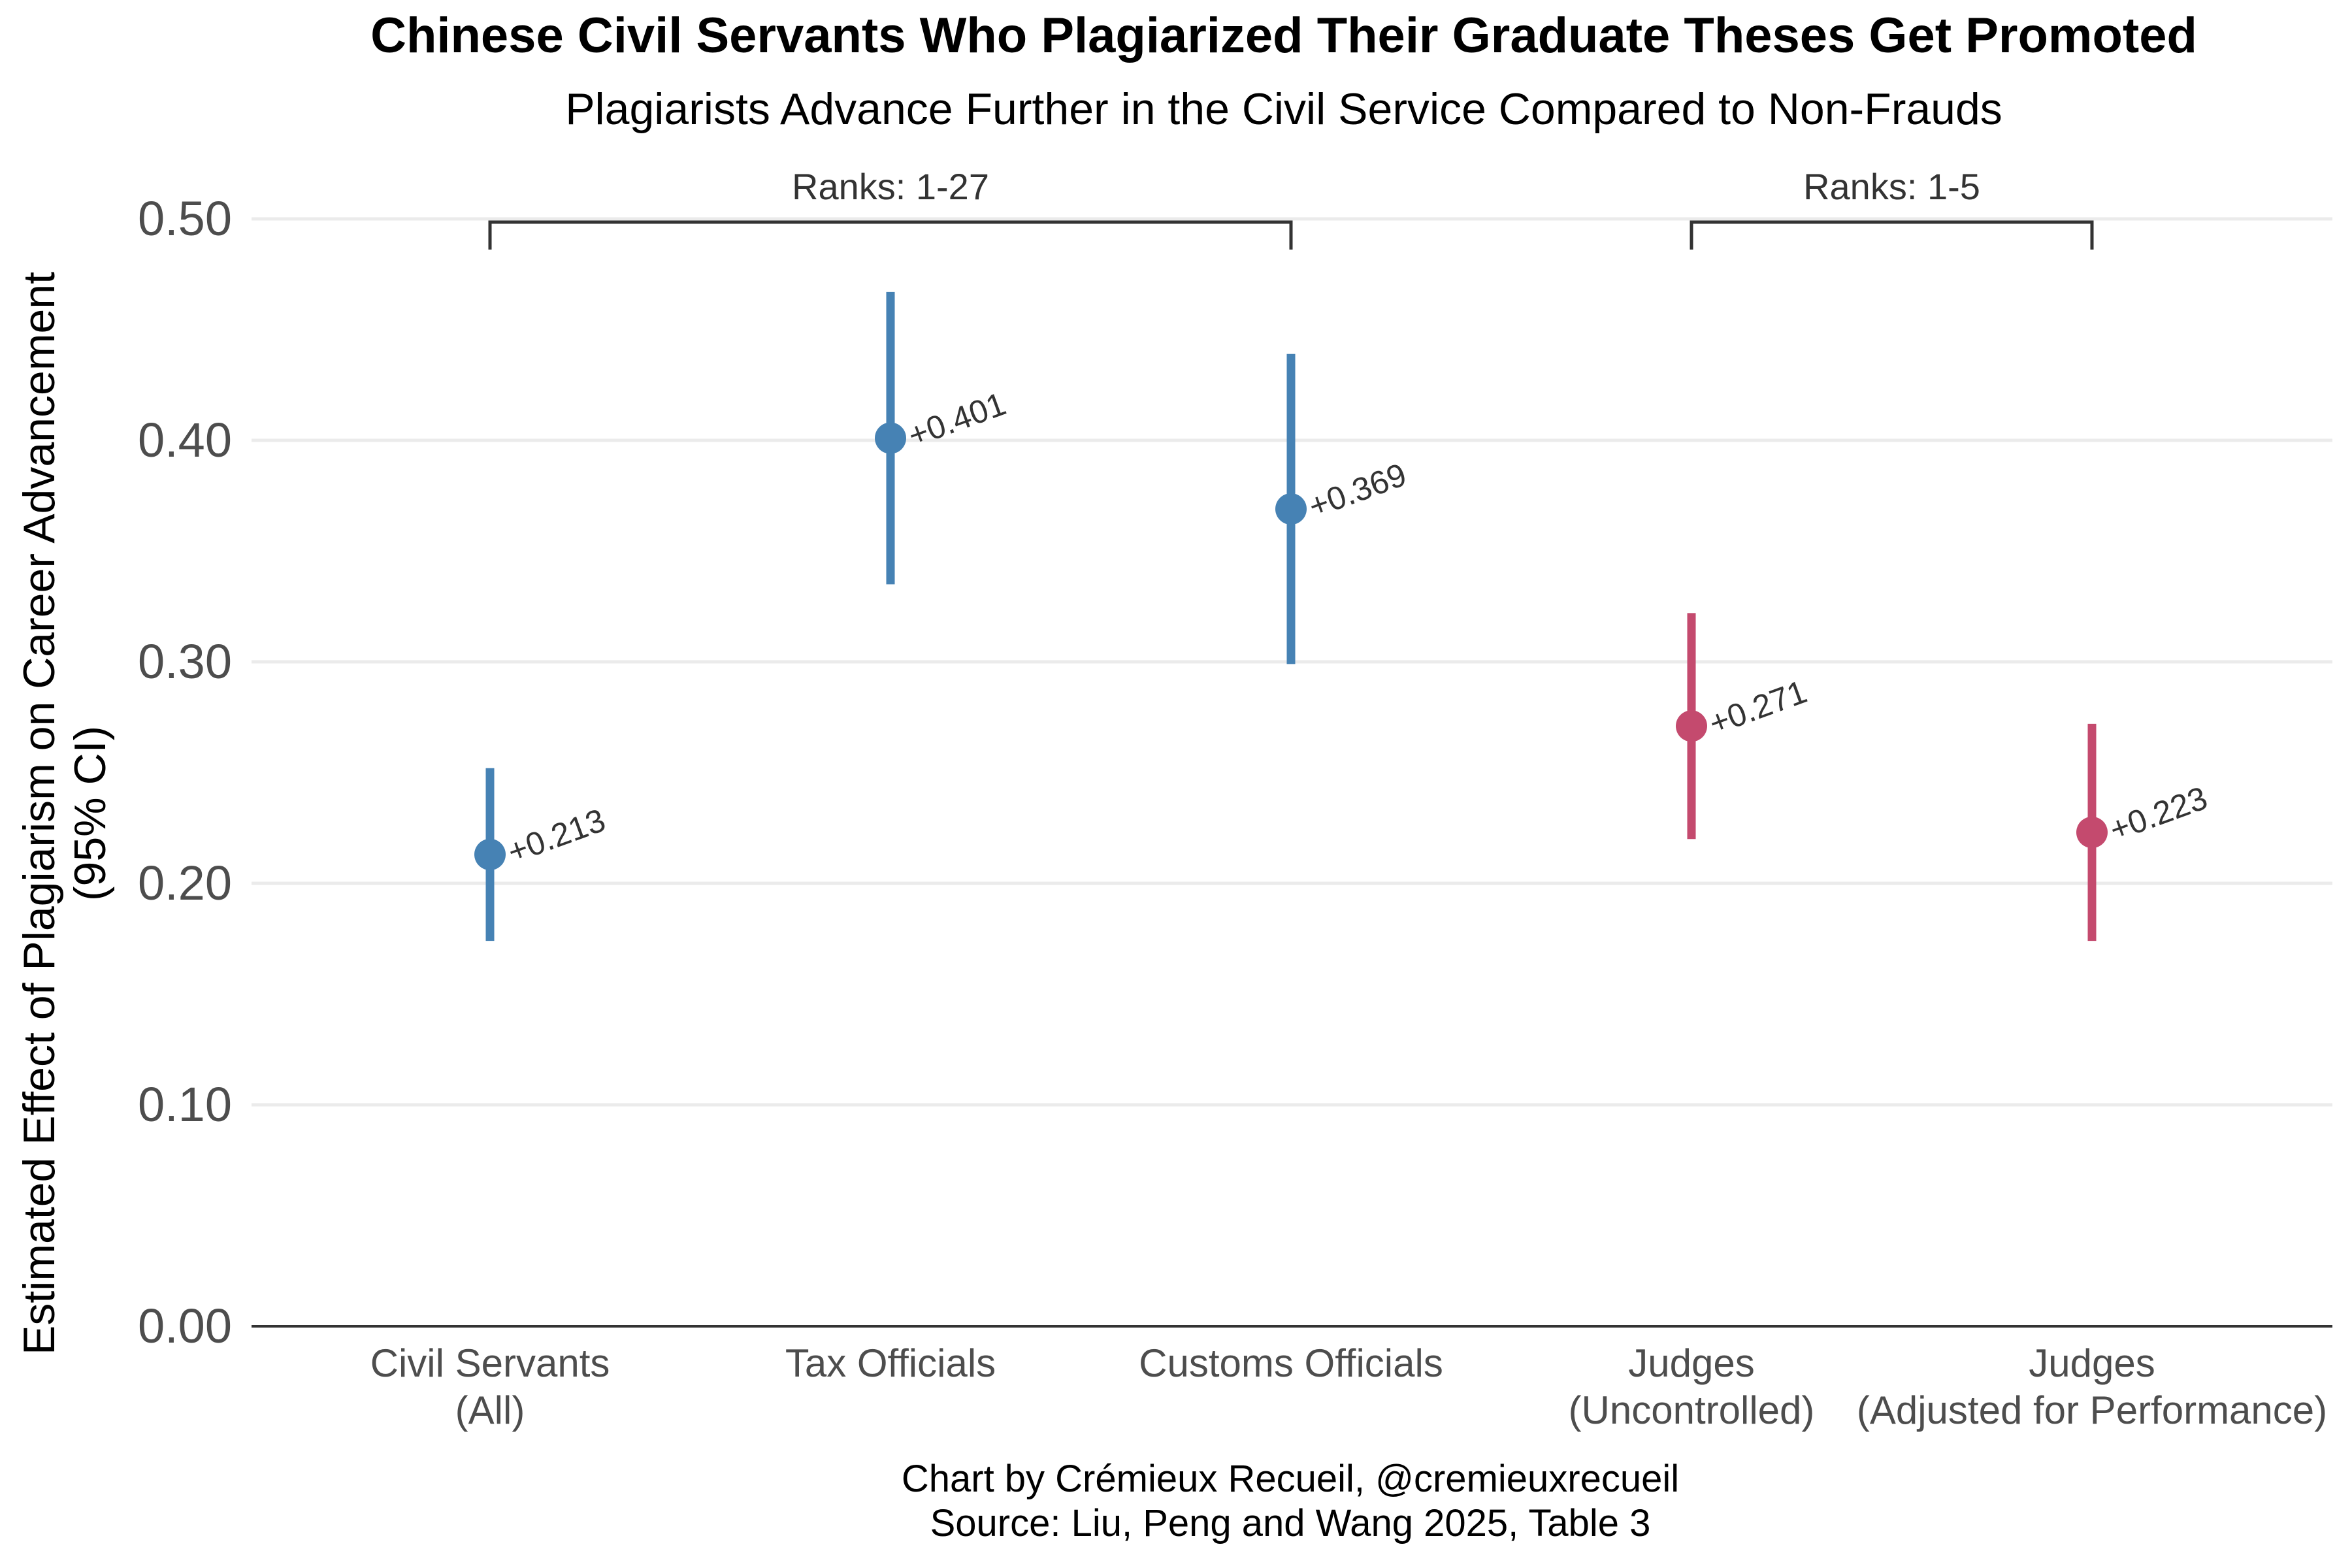  What do you see at coordinates (1692, 1386) in the screenshot?
I see `x-tick-label: Judges (Uncontrolled)` at bounding box center [1692, 1386].